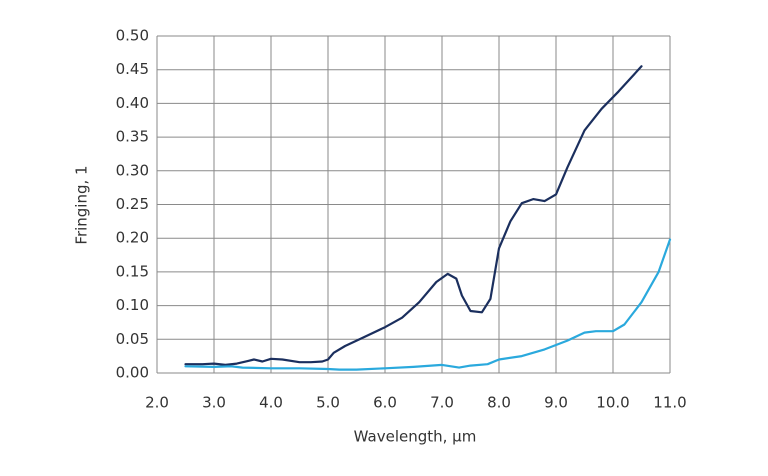 This screenshot has height=476, width=768. I want to click on x-tick-label: 6.0, so click(385, 403).